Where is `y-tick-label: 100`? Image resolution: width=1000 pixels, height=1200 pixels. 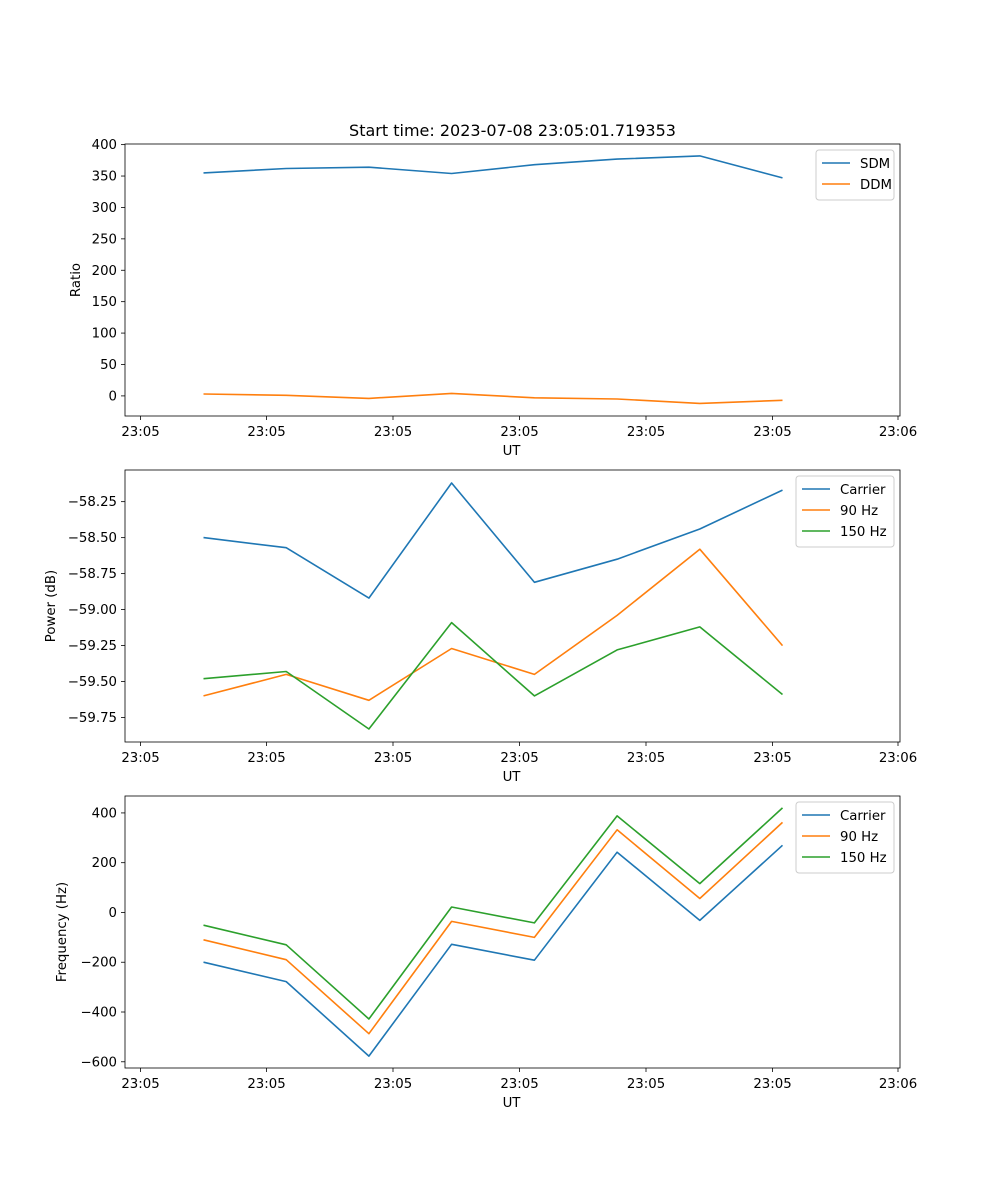 y-tick-label: 100 is located at coordinates (104, 334).